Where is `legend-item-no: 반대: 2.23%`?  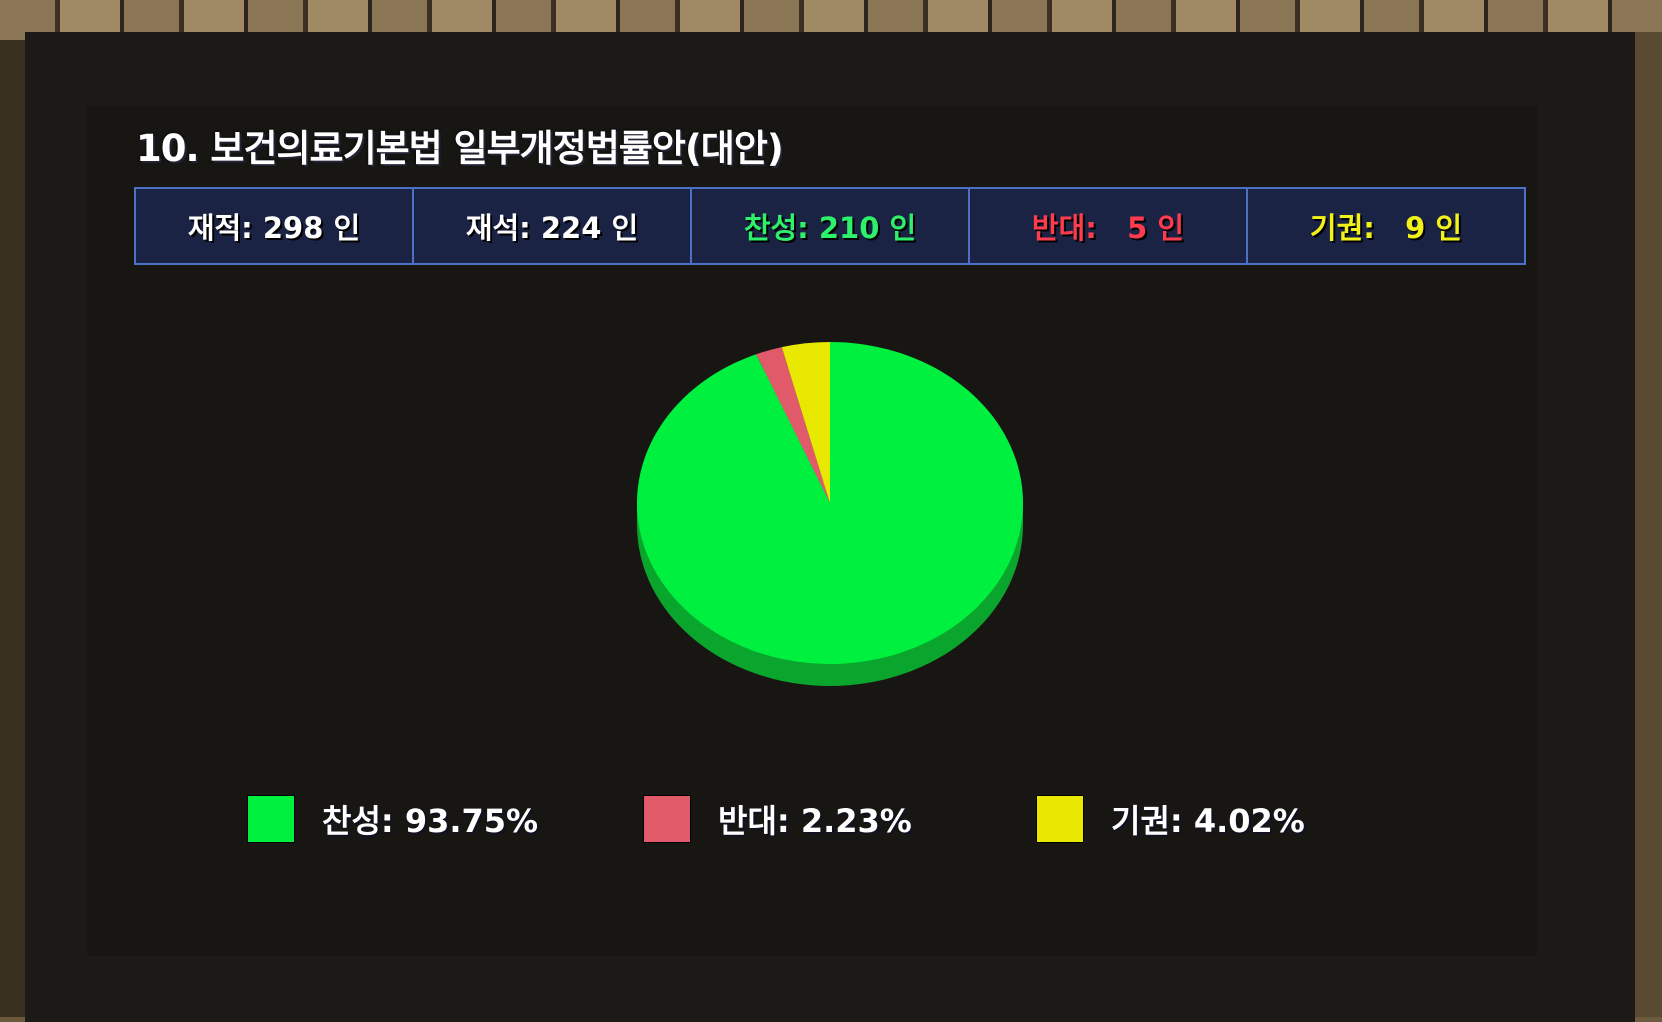 legend-item-no: 반대: 2.23% is located at coordinates (777, 819).